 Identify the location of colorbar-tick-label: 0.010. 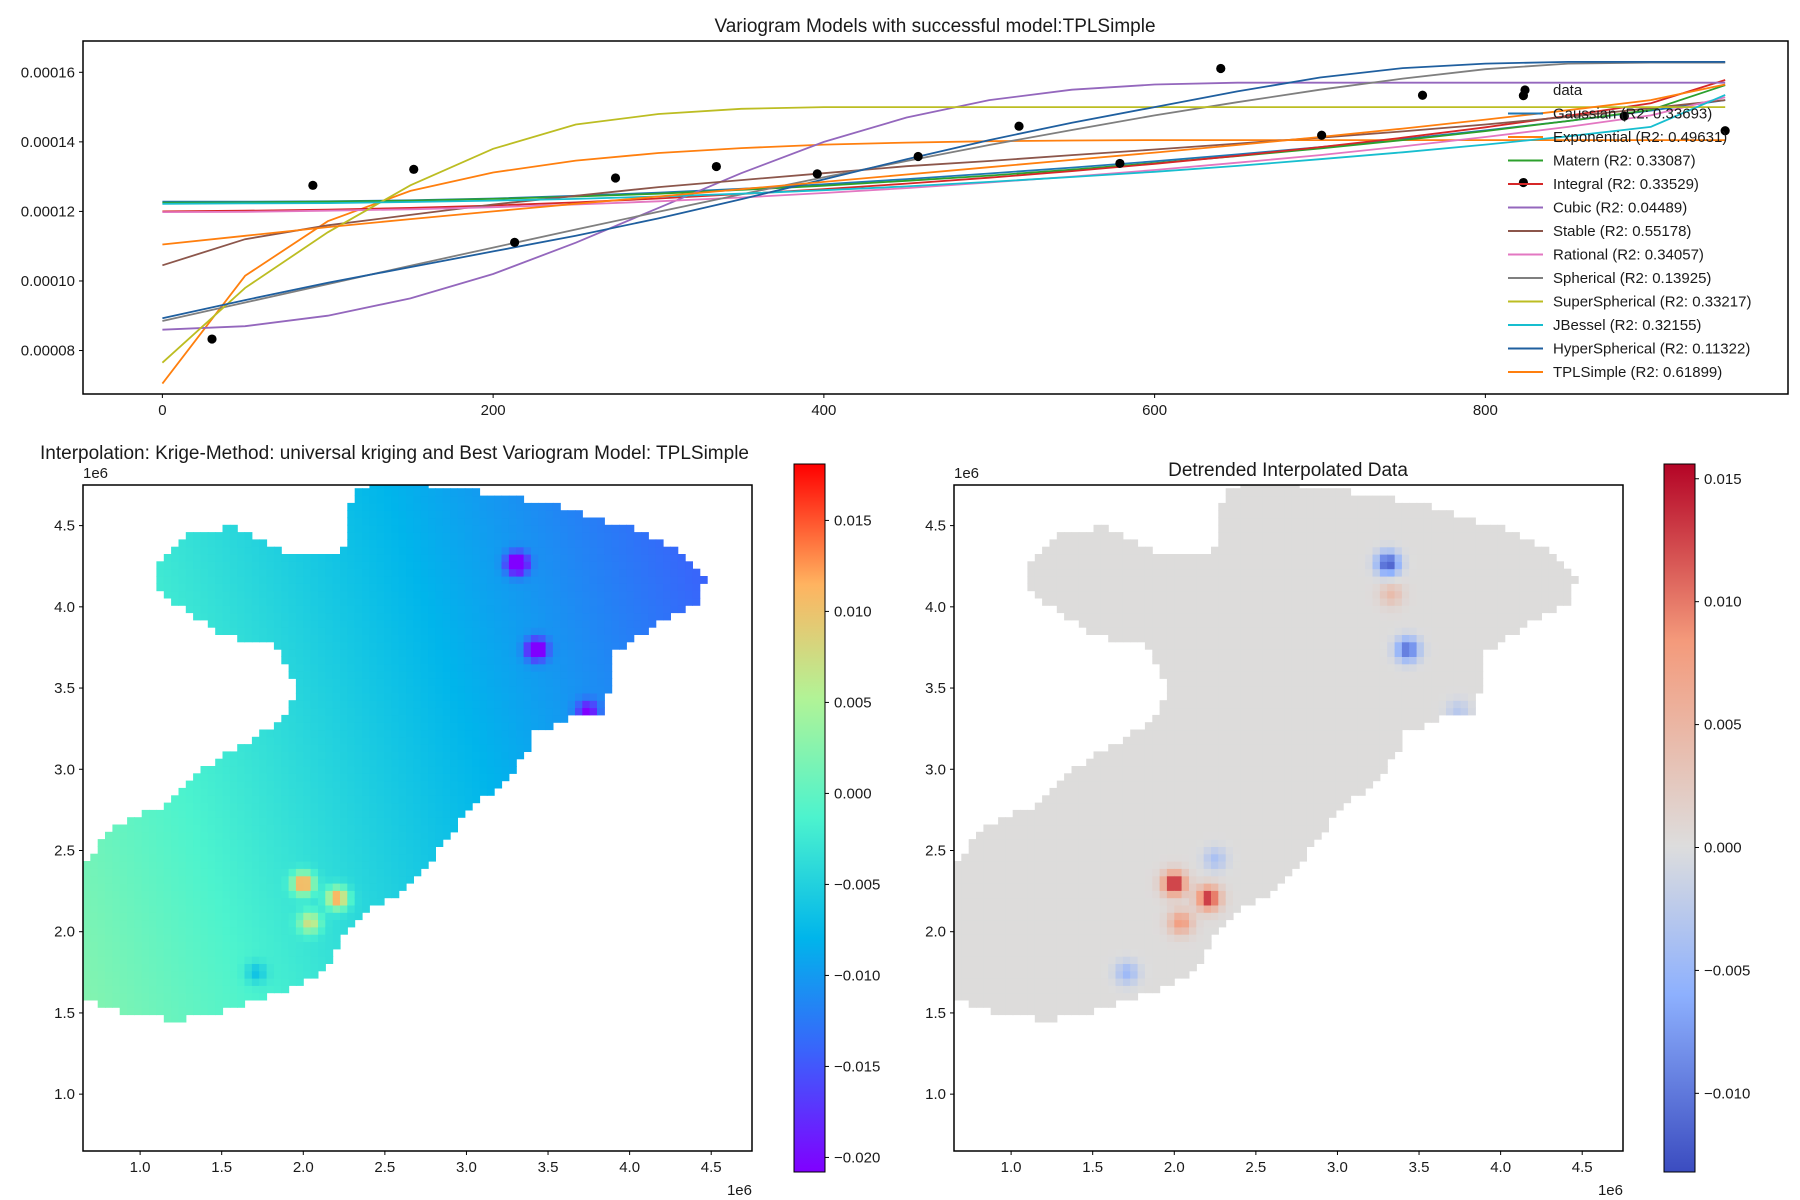
(853, 611).